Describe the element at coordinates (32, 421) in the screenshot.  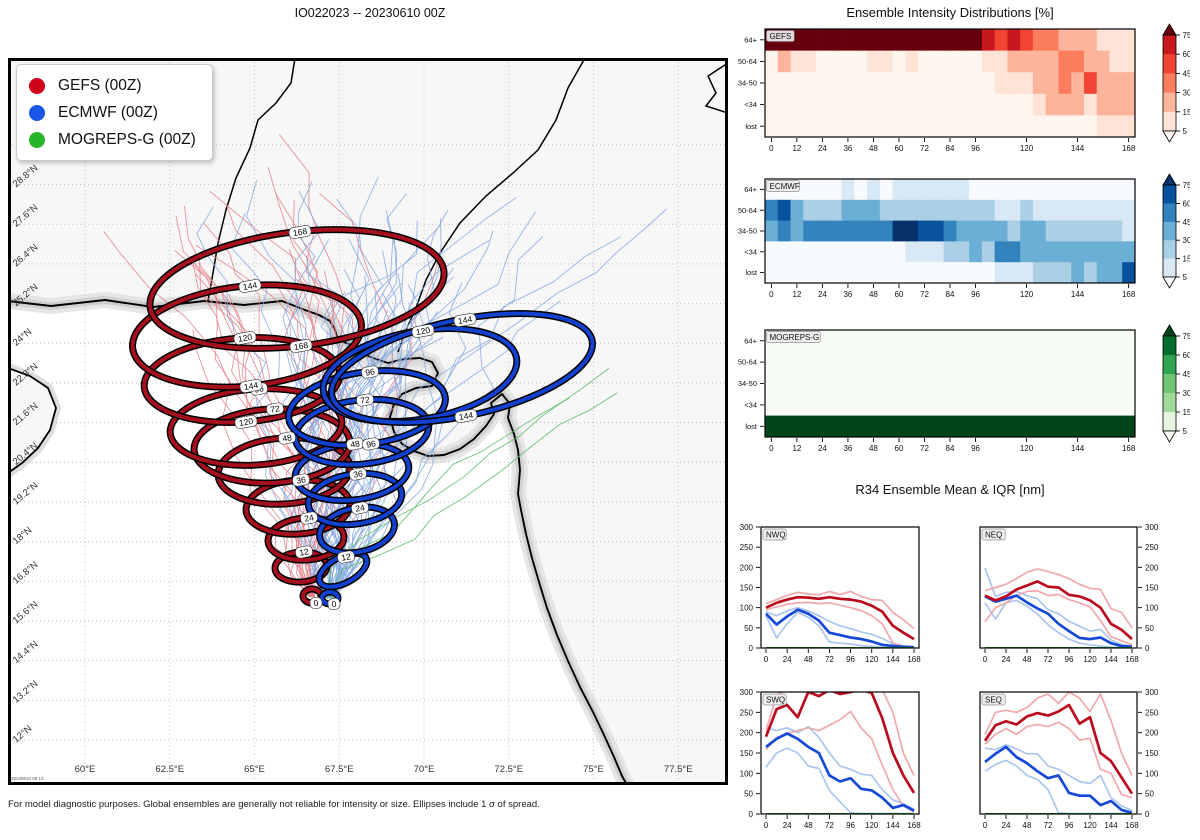
I see `oman-coastline` at that location.